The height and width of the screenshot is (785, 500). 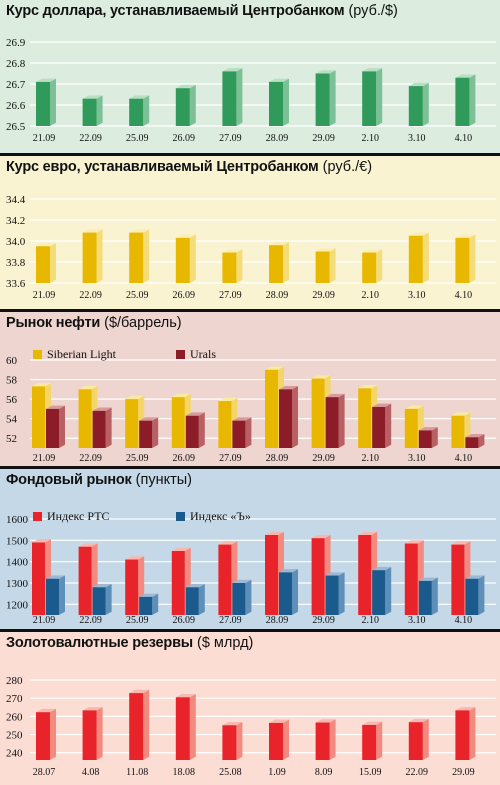 What do you see at coordinates (184, 138) in the screenshot?
I see `usd-x-tick-label: 26.09` at bounding box center [184, 138].